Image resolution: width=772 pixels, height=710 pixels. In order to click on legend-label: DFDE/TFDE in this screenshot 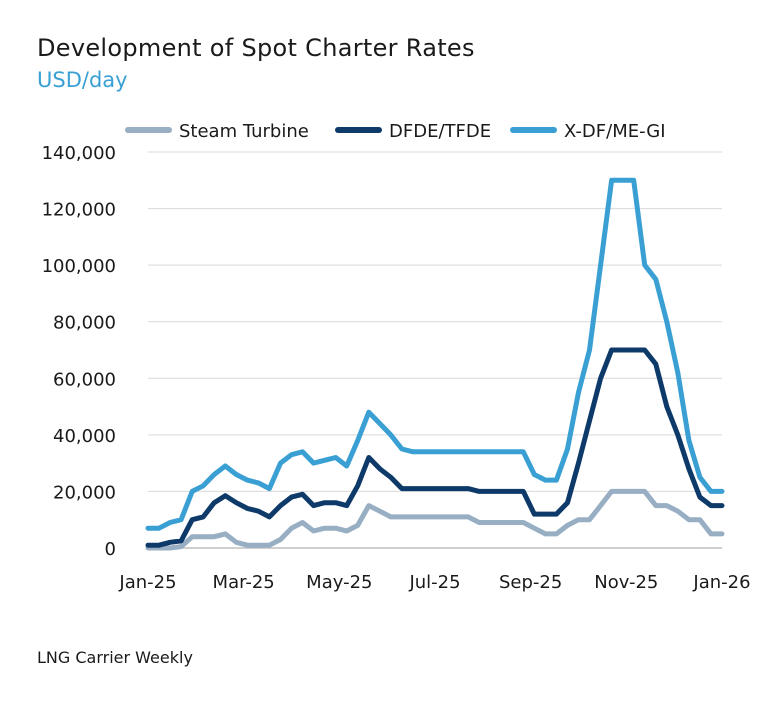, I will do `click(440, 131)`.